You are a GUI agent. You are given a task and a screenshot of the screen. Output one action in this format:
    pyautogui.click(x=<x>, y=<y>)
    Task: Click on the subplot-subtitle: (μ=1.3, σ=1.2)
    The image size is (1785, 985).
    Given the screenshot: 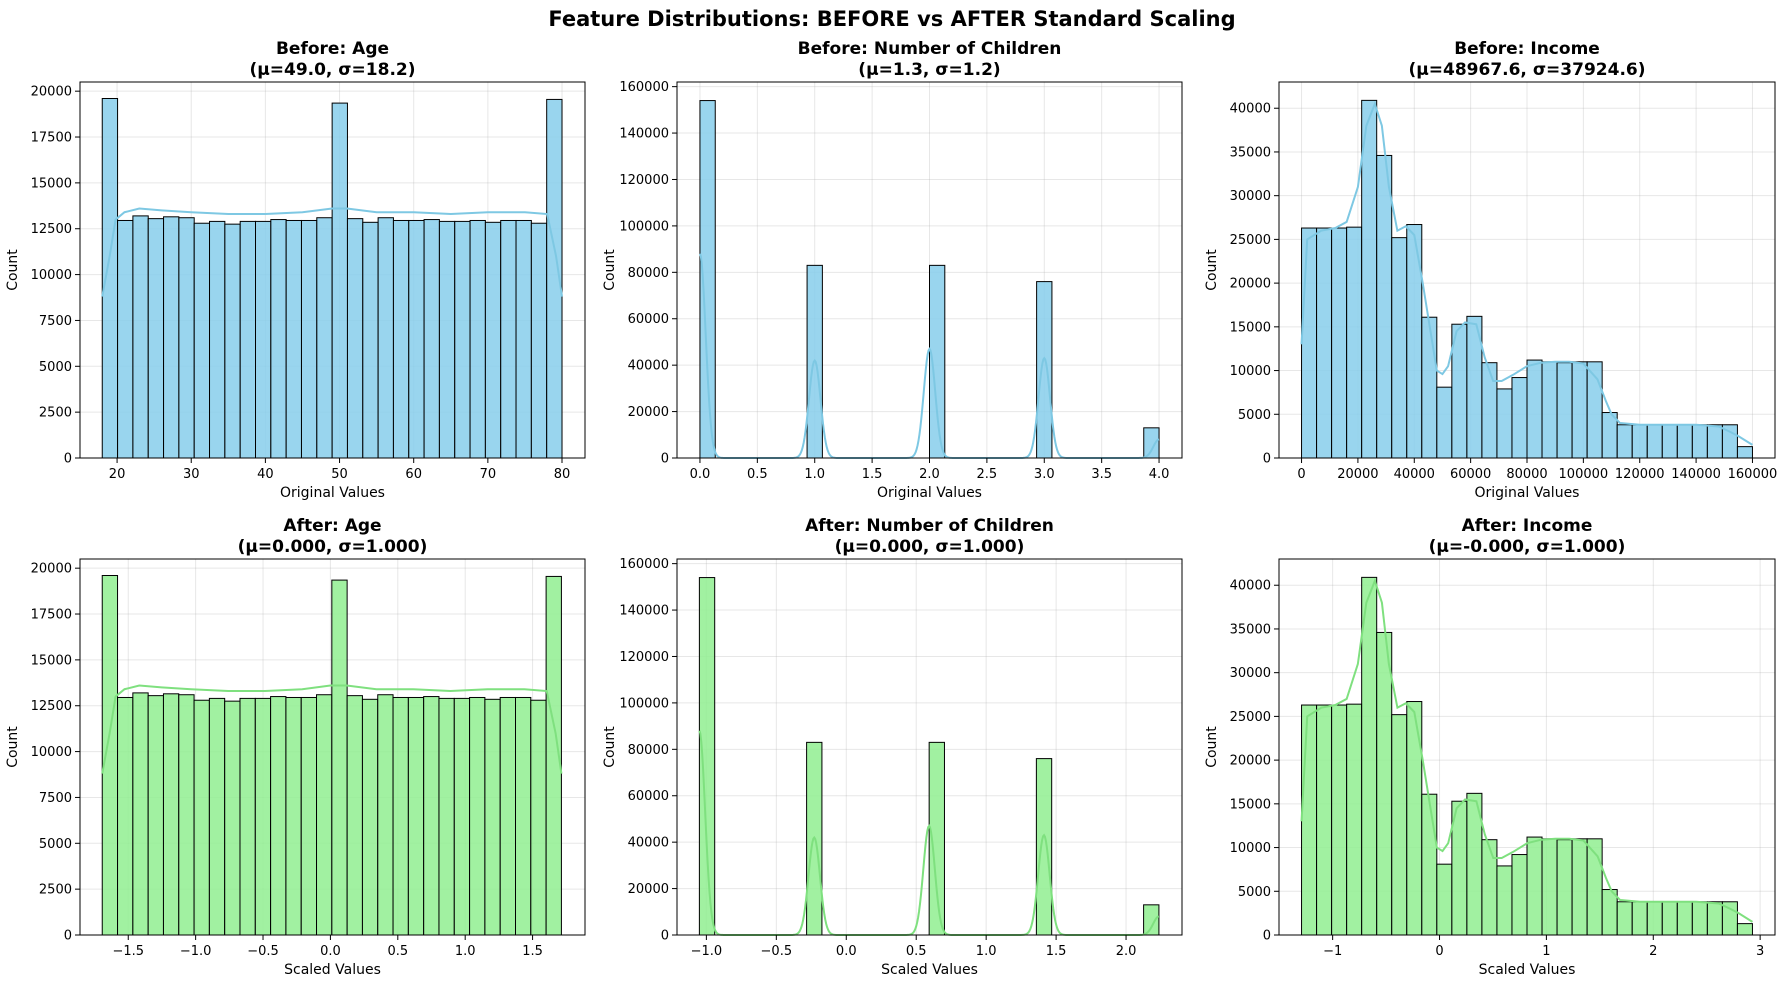 What is the action you would take?
    pyautogui.click(x=929, y=70)
    